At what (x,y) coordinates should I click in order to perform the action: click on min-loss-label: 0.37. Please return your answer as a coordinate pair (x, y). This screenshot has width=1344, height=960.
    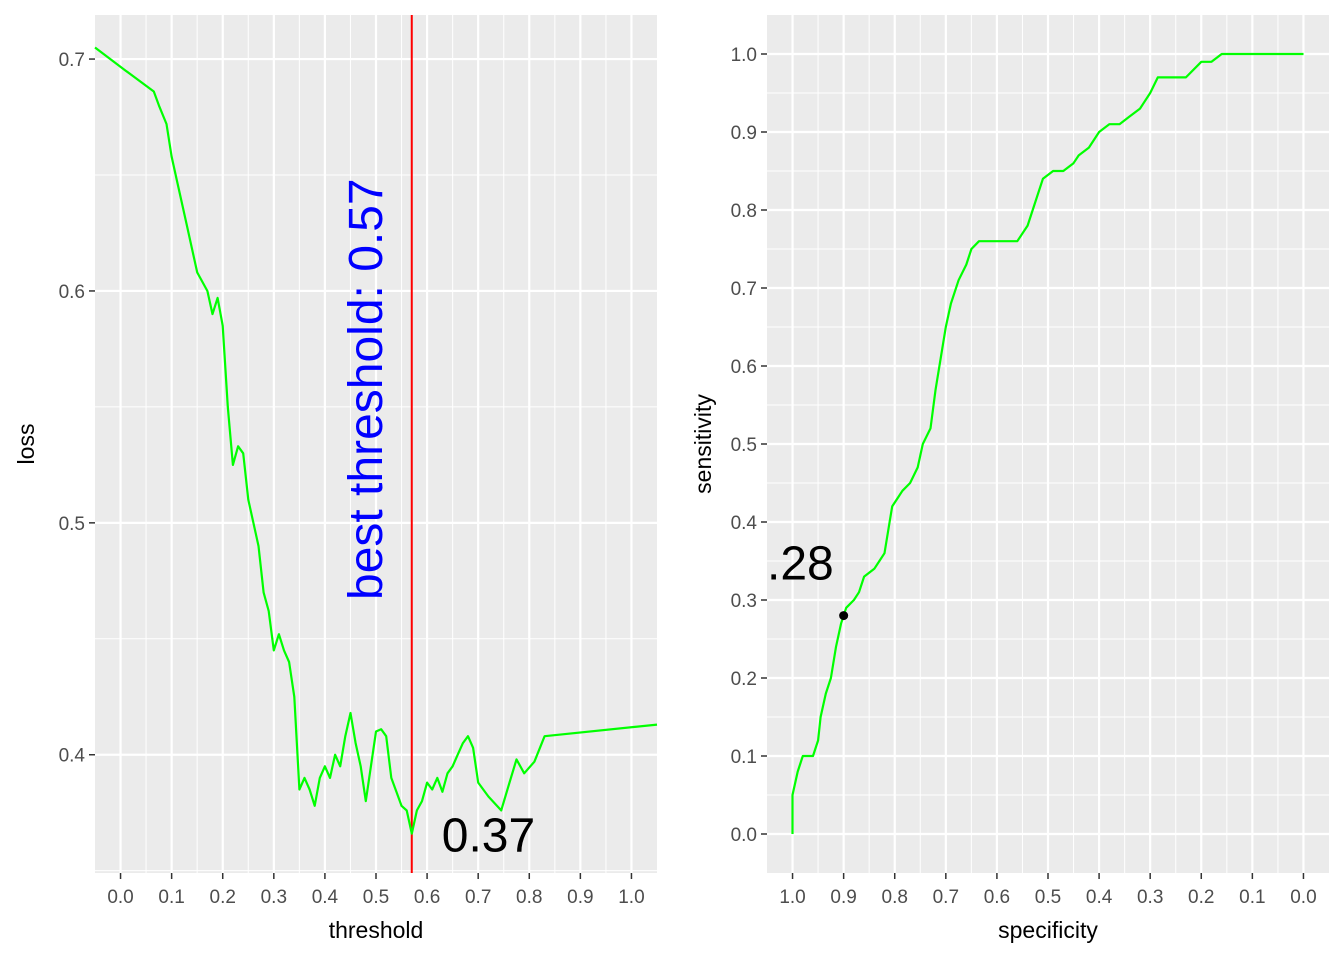
    Looking at the image, I should click on (488, 836).